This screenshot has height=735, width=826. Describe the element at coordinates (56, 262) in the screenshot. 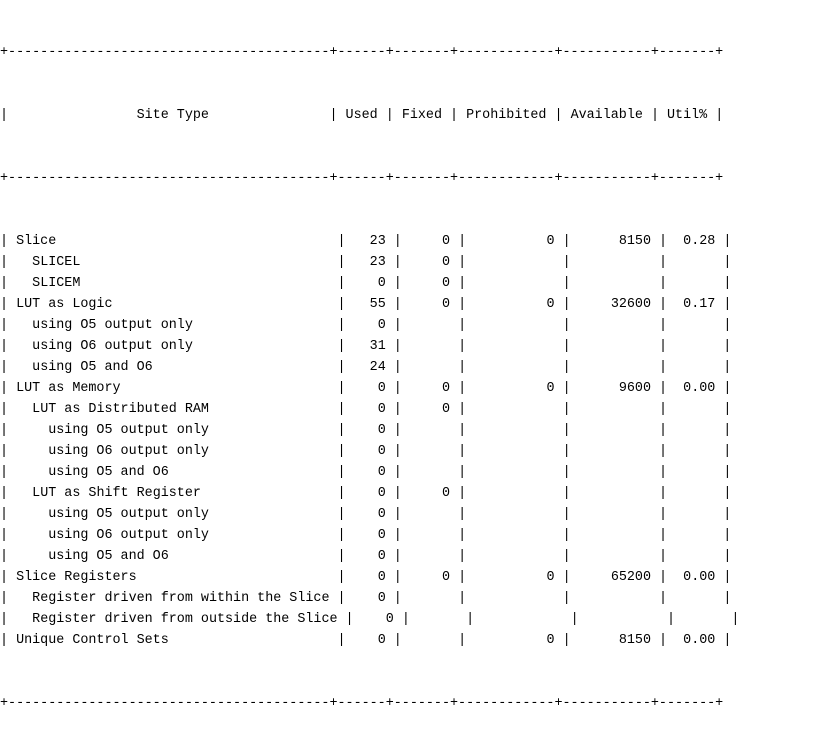

I see `site-type-cell: SLICEL` at that location.